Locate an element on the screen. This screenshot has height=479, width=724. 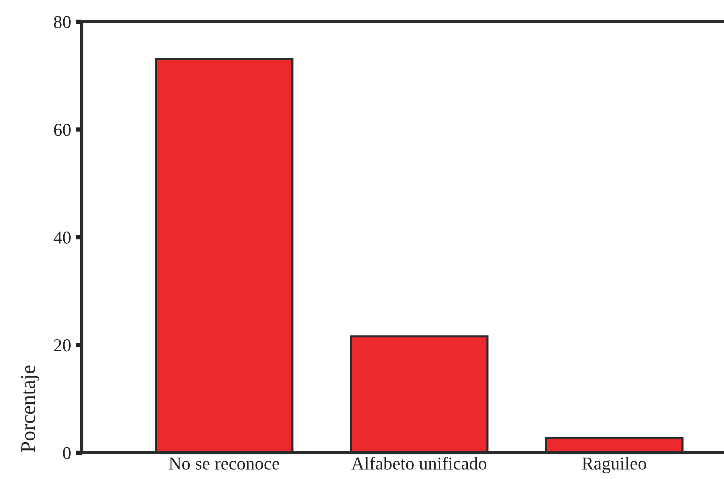
y-tick-label: 40 is located at coordinates (62, 238).